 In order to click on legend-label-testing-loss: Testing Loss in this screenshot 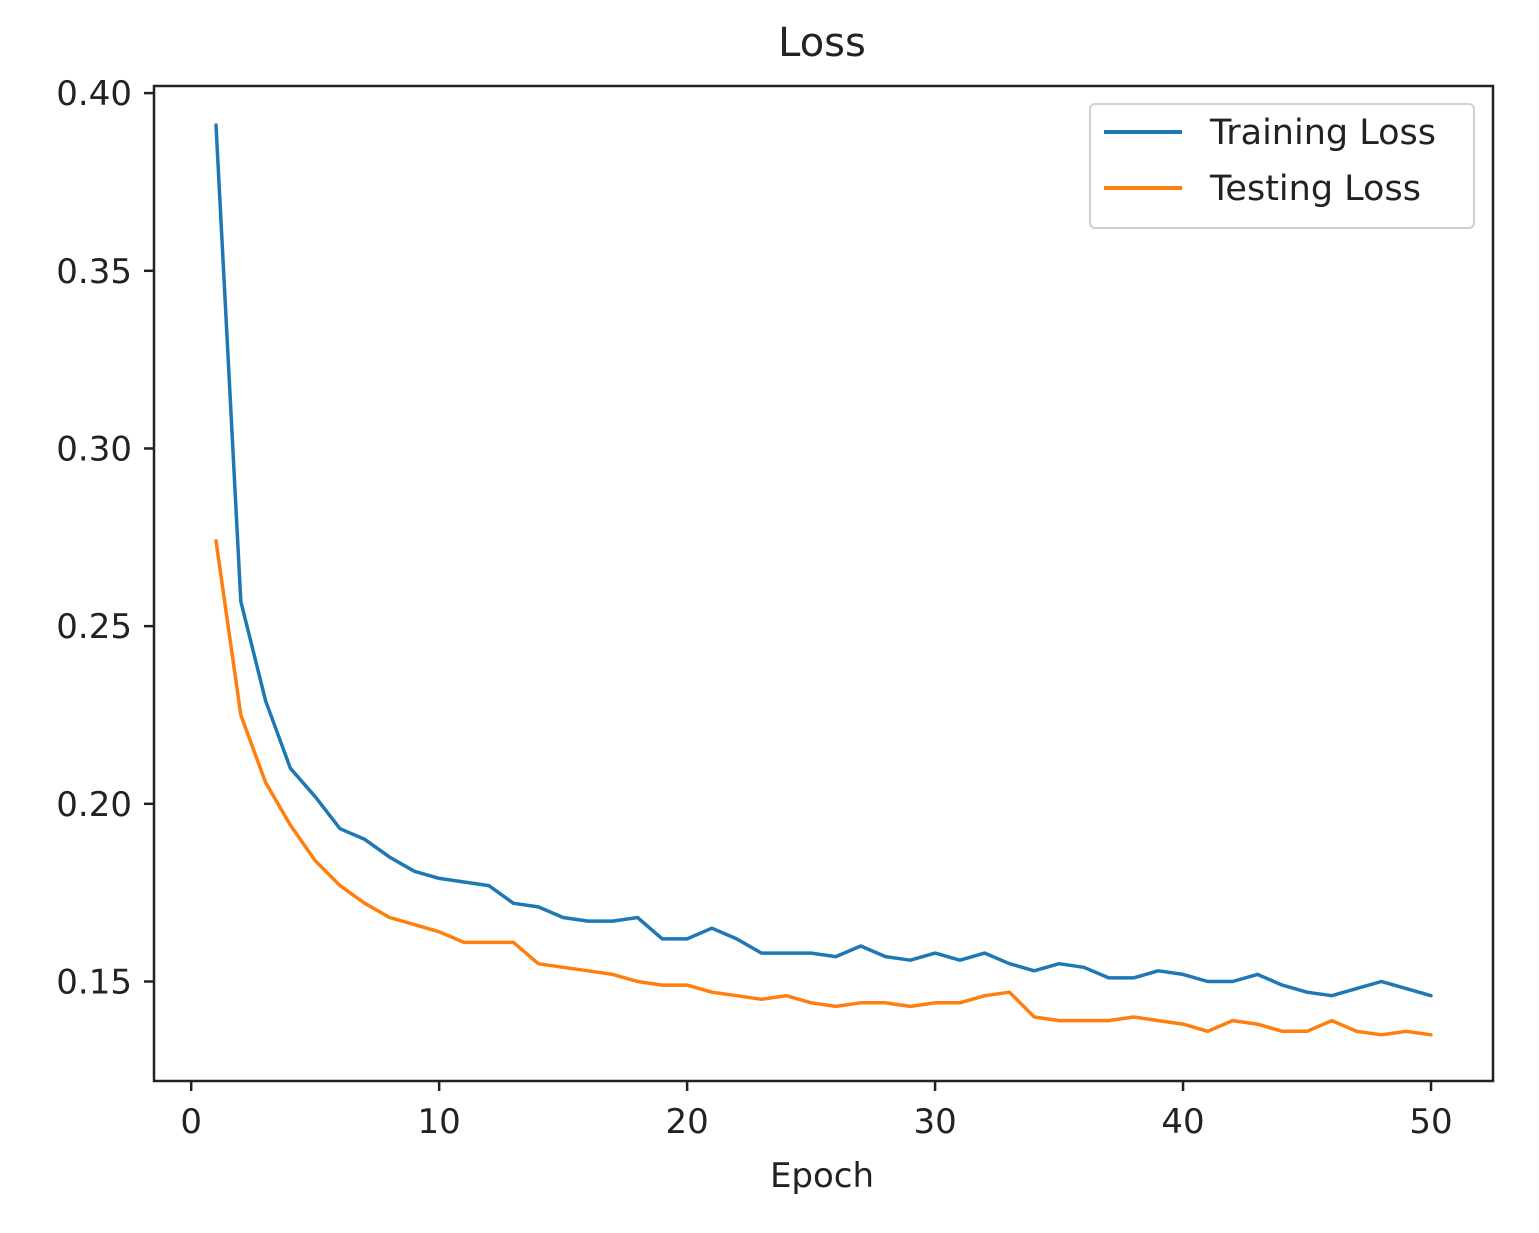, I will do `click(1315, 189)`.